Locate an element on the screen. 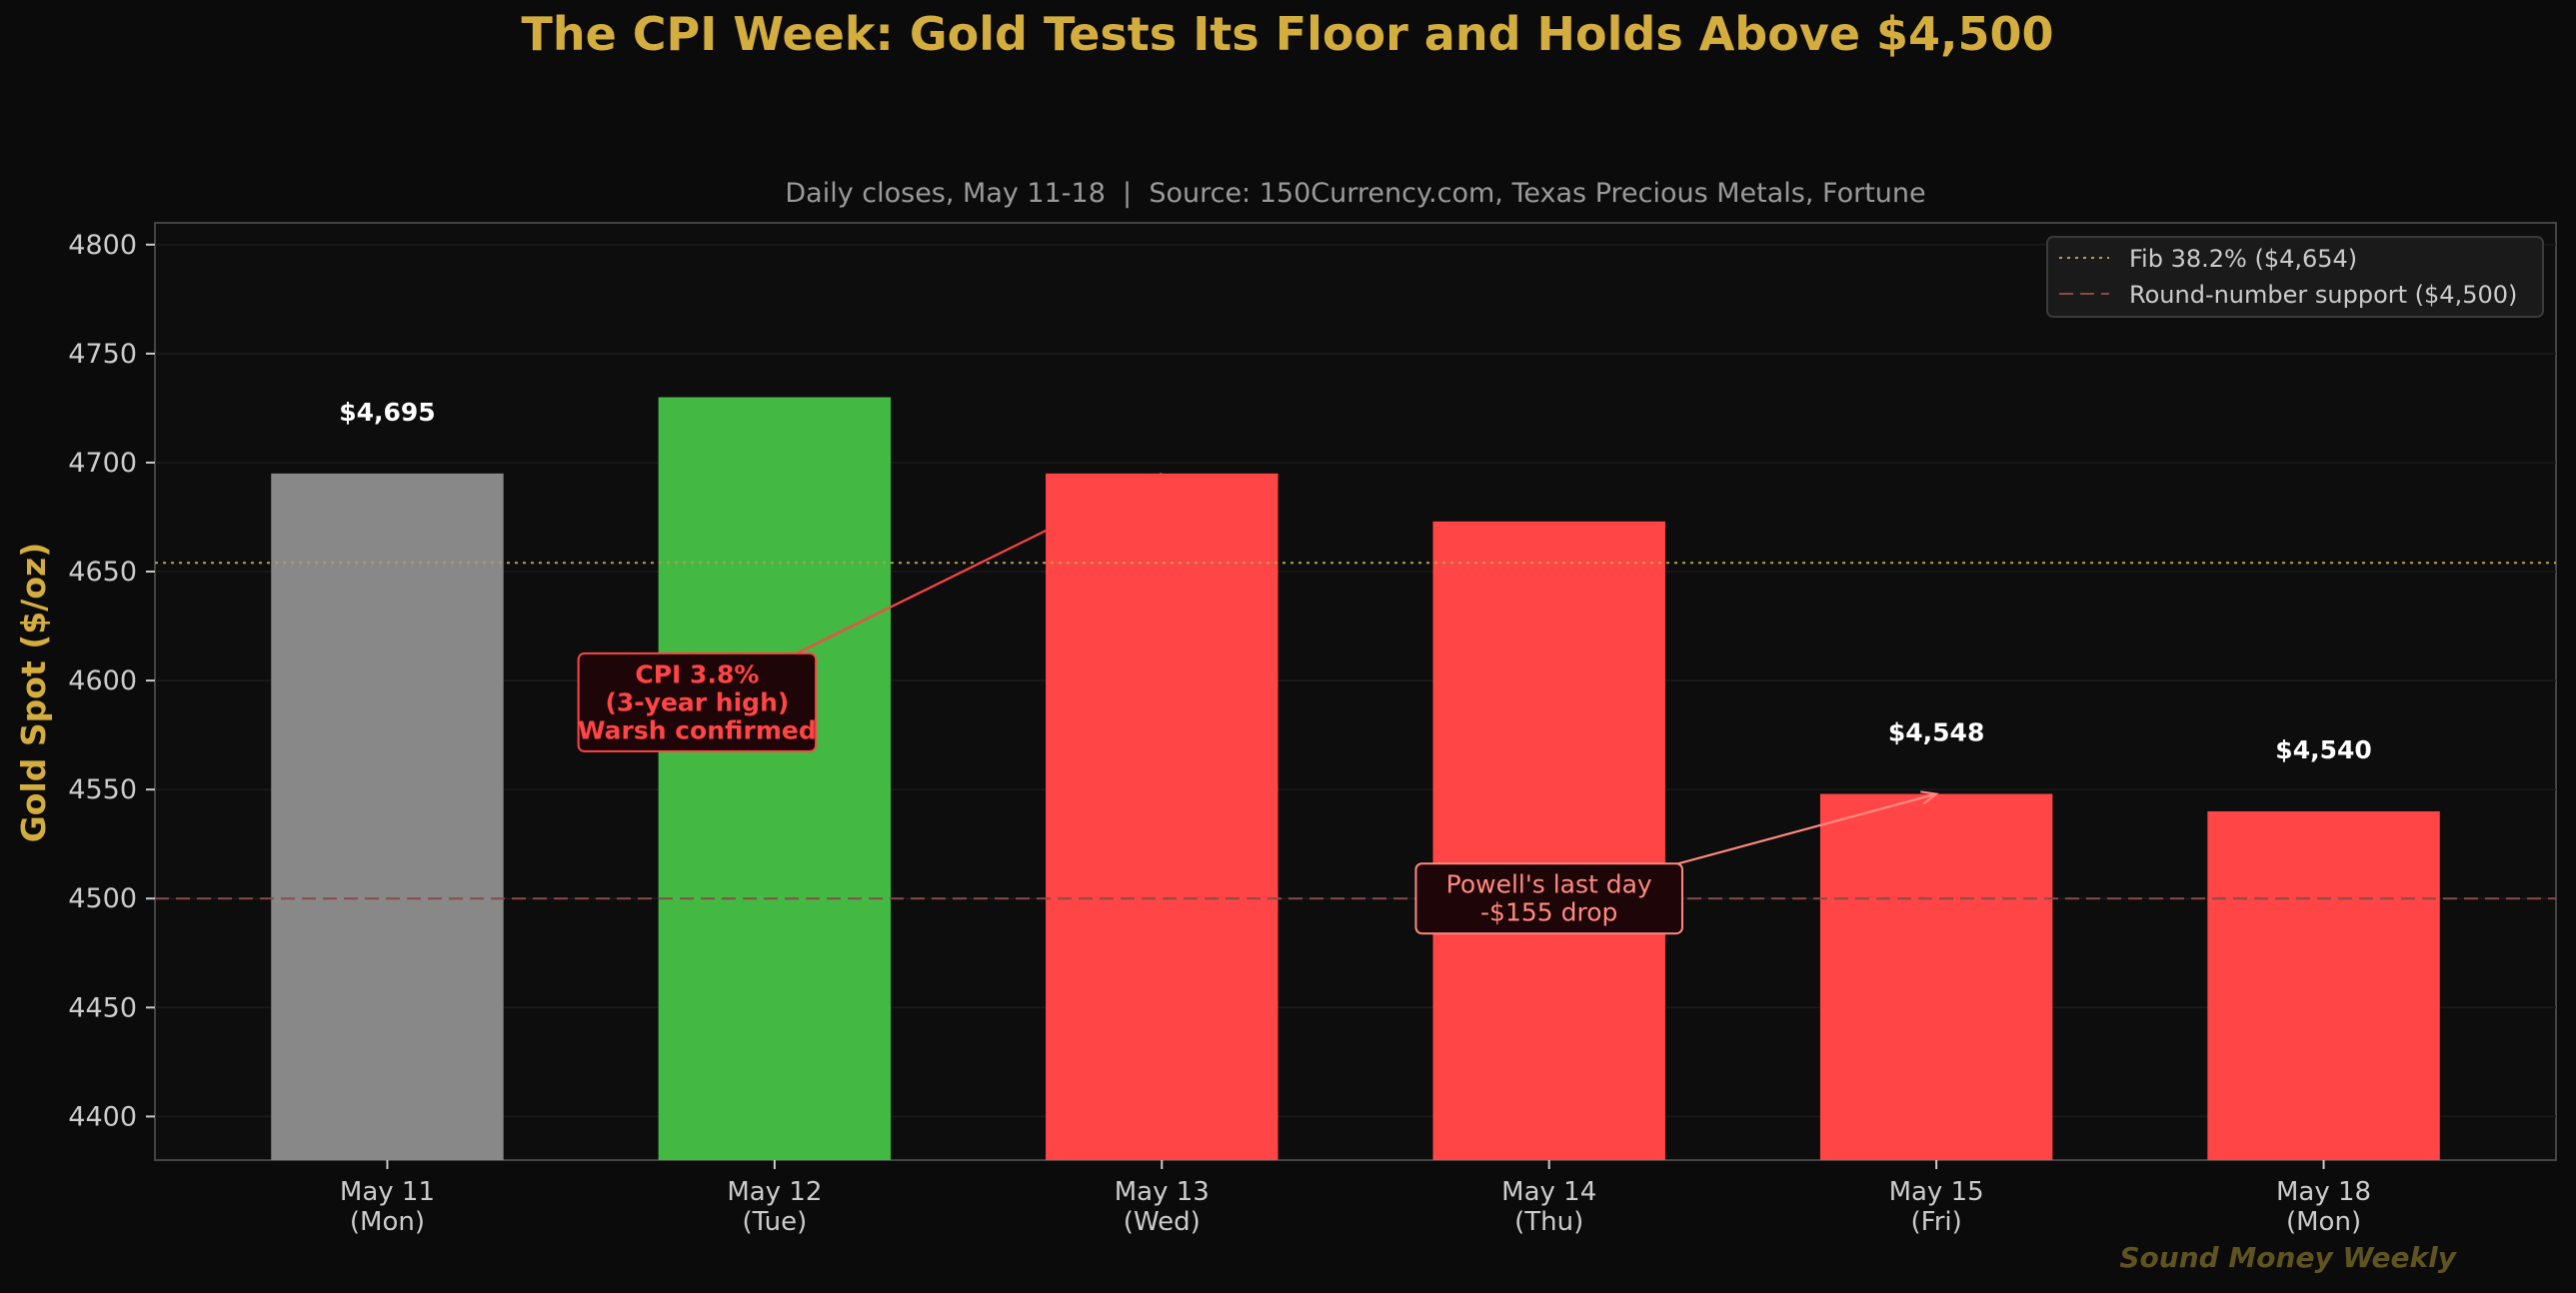  y-tick-label: 4400 is located at coordinates (103, 1116).